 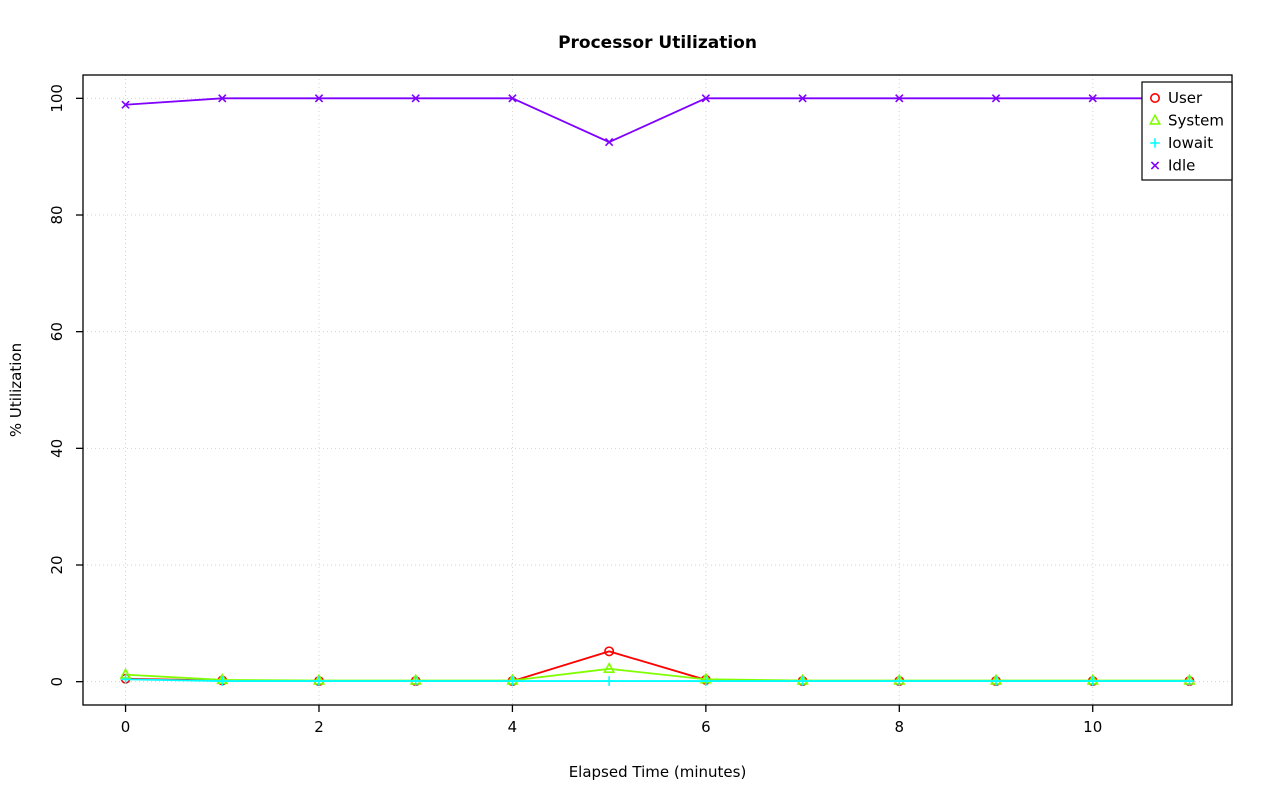 I want to click on x-tick-label: 10, so click(x=1092, y=727).